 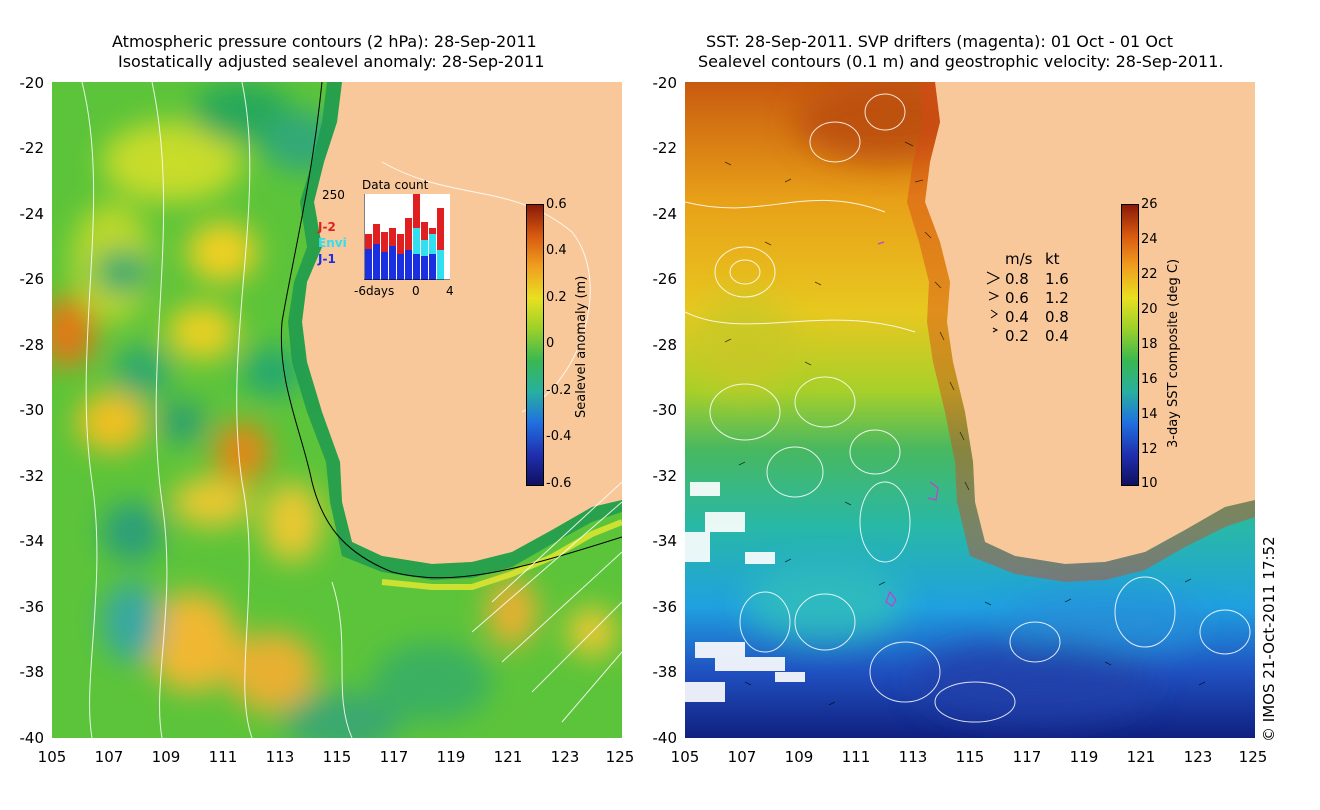 What do you see at coordinates (1269, 639) in the screenshot?
I see `imos-credit: © IMOS 21-Oct-2011 17:52` at bounding box center [1269, 639].